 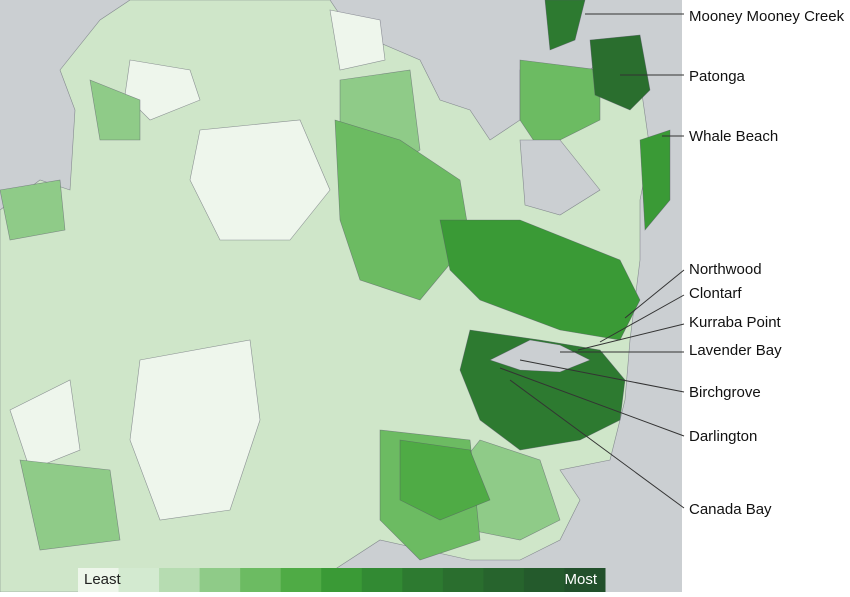 I want to click on place-label: Lavender Bay, so click(x=735, y=350).